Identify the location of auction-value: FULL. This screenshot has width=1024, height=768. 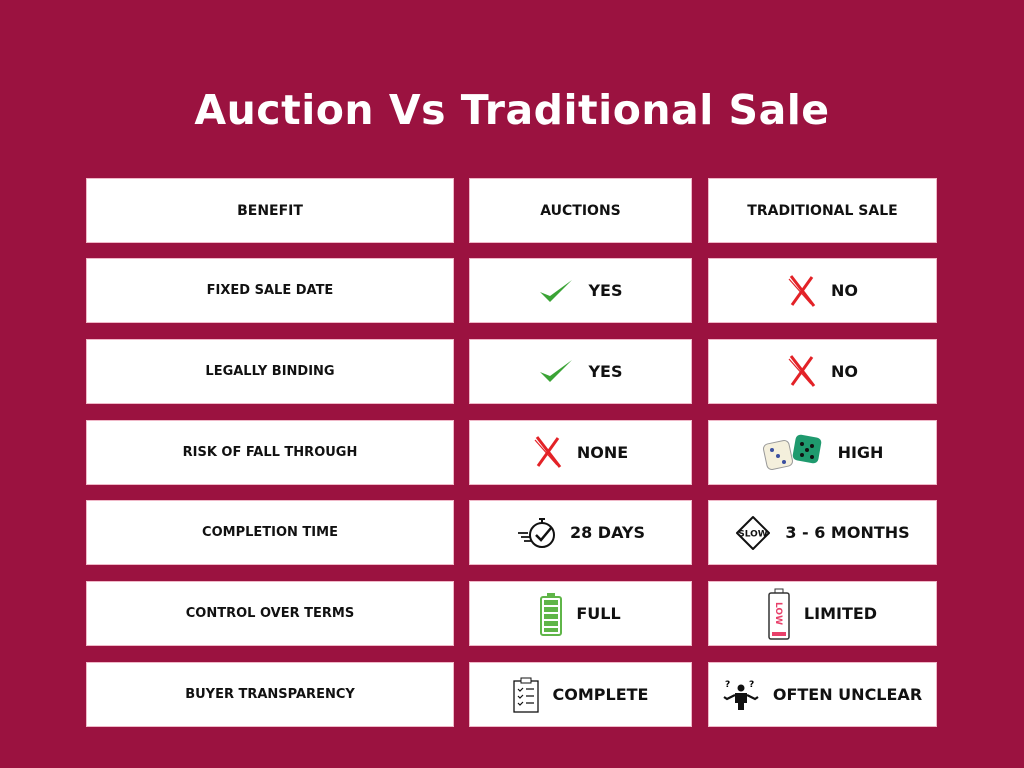
(598, 614).